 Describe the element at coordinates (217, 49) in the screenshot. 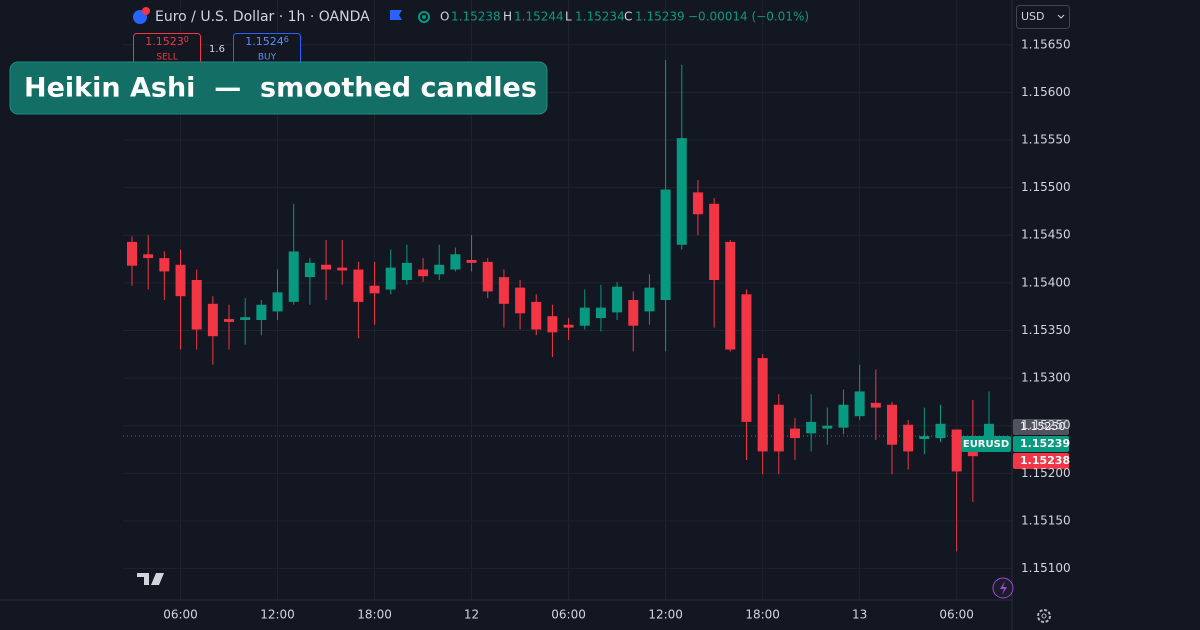

I see `spread: 1.6` at that location.